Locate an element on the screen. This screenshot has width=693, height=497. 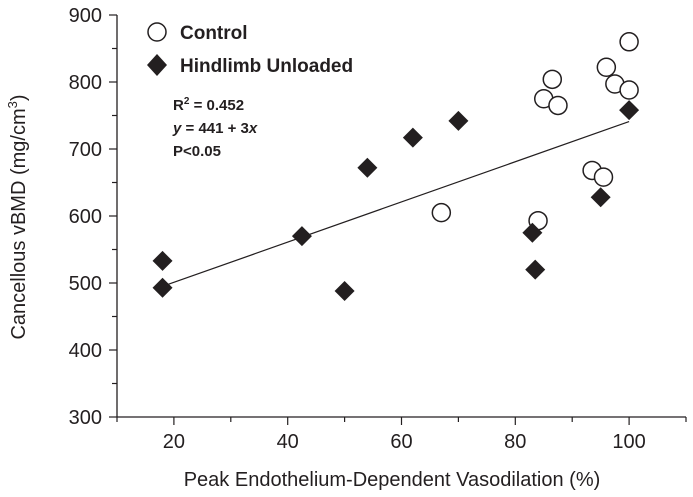
x-tick-label: 60 is located at coordinates (401, 442).